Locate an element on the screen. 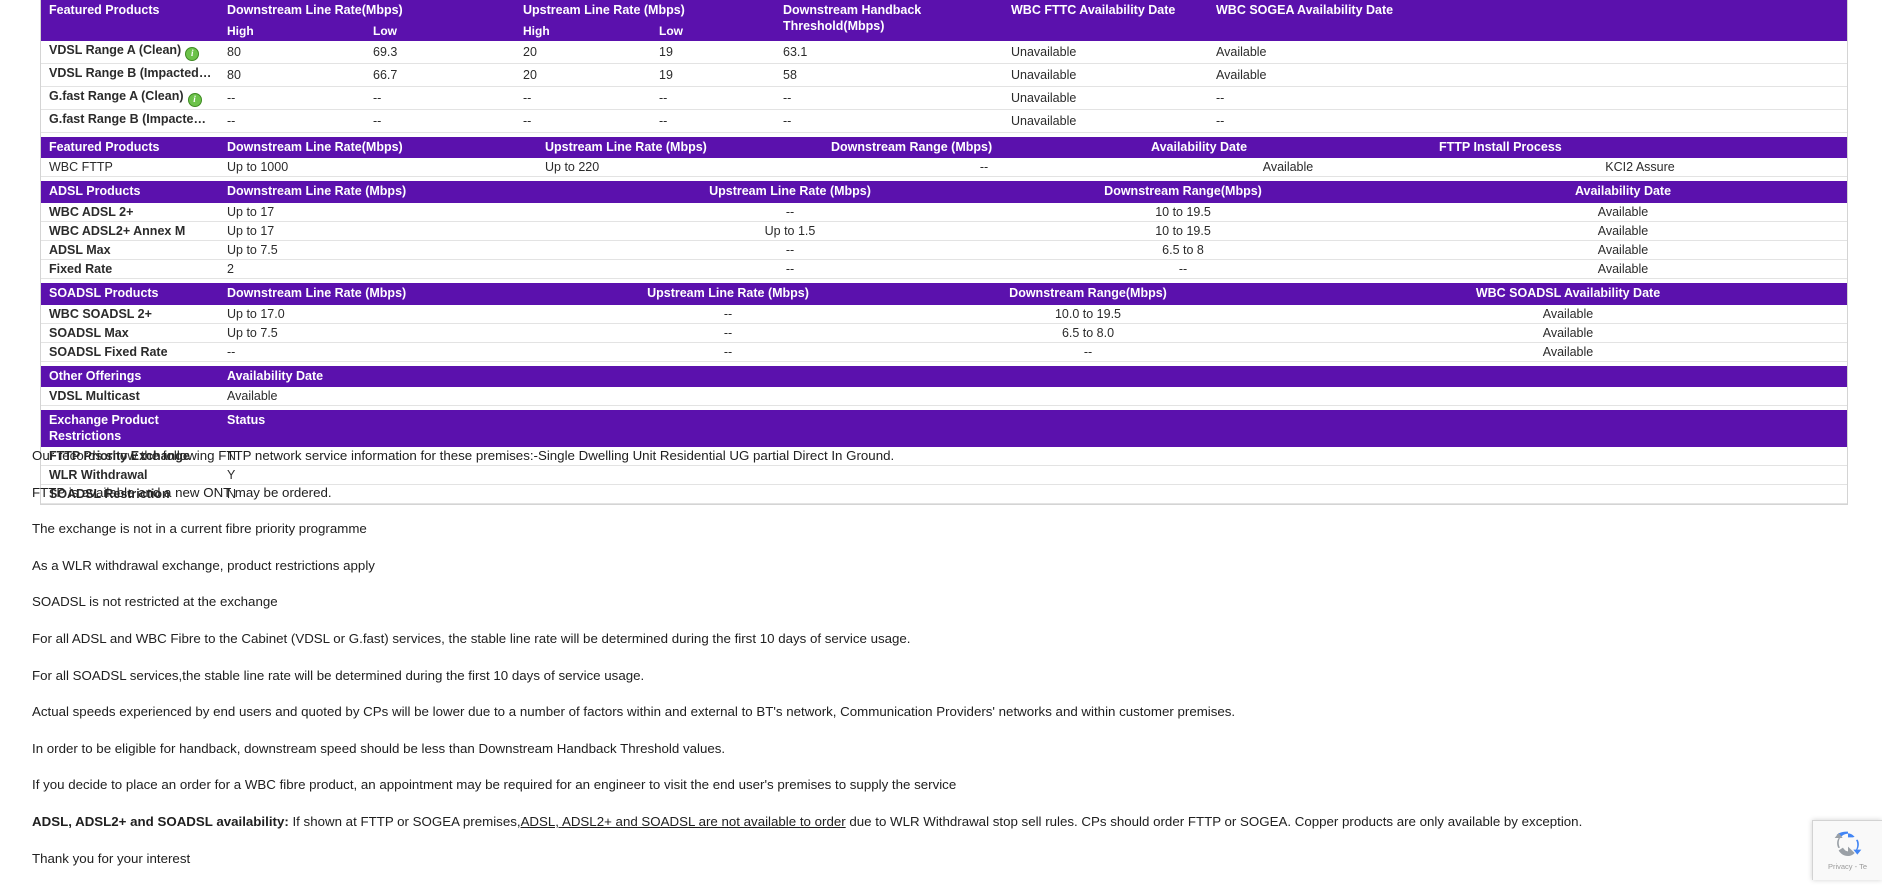 The image size is (1882, 887). col-exchange-product-restrictions: Exchange Product Restrictions is located at coordinates (130, 429).